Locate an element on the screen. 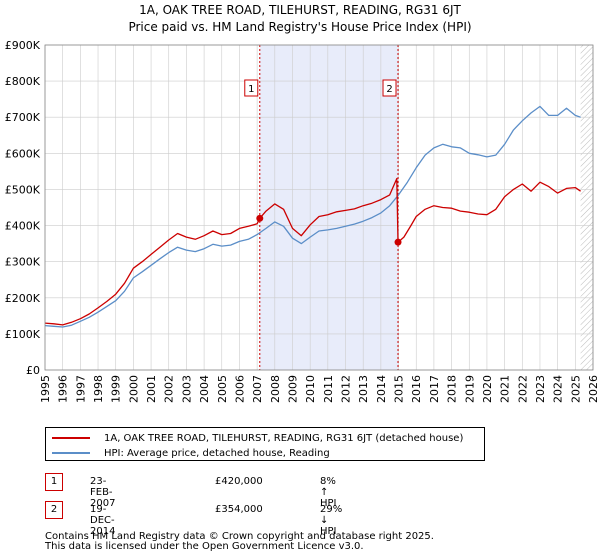 The height and width of the screenshot is (560, 600). y-tick-label: £800K is located at coordinates (23, 81).